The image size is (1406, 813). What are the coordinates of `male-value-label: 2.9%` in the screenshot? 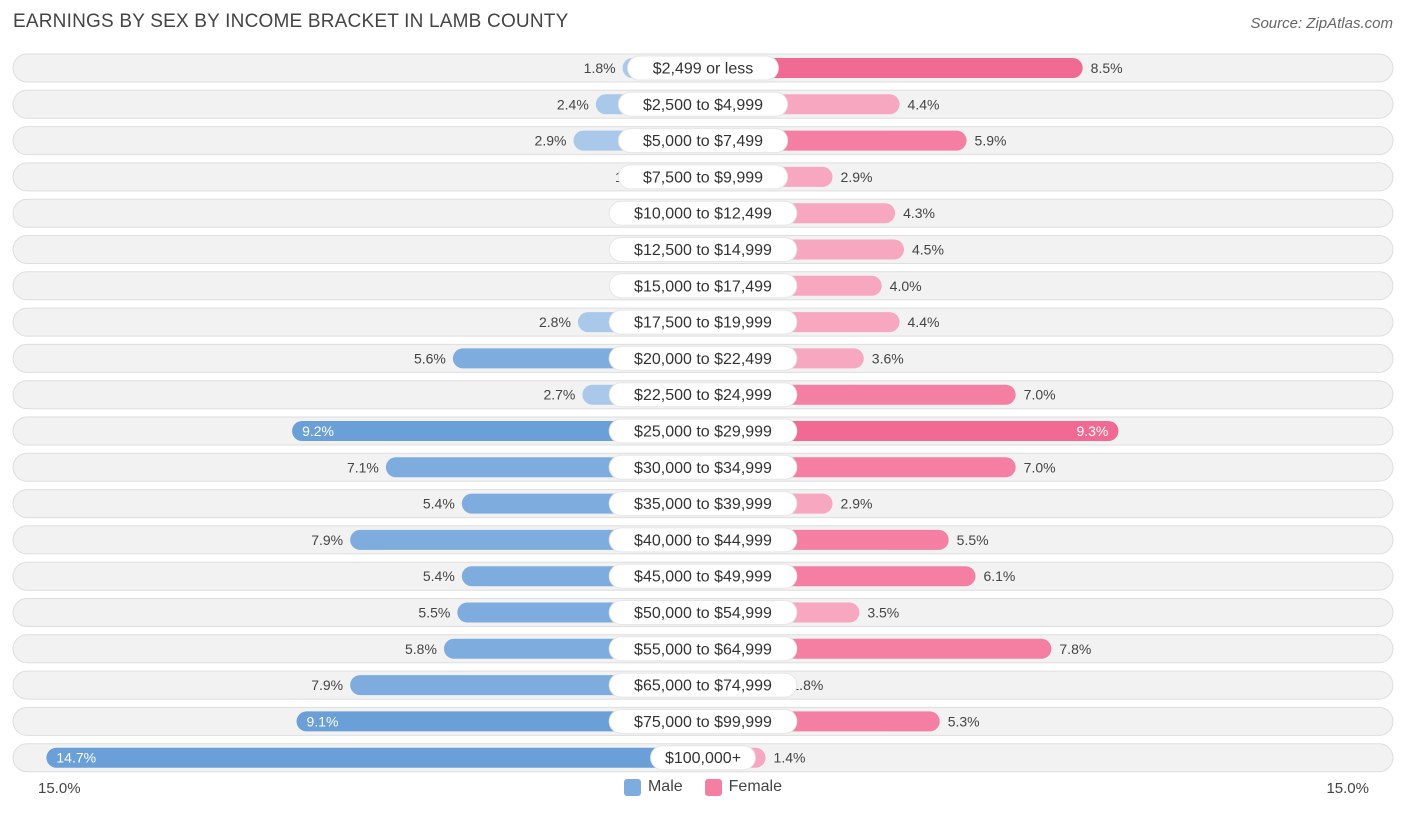 It's located at (551, 141).